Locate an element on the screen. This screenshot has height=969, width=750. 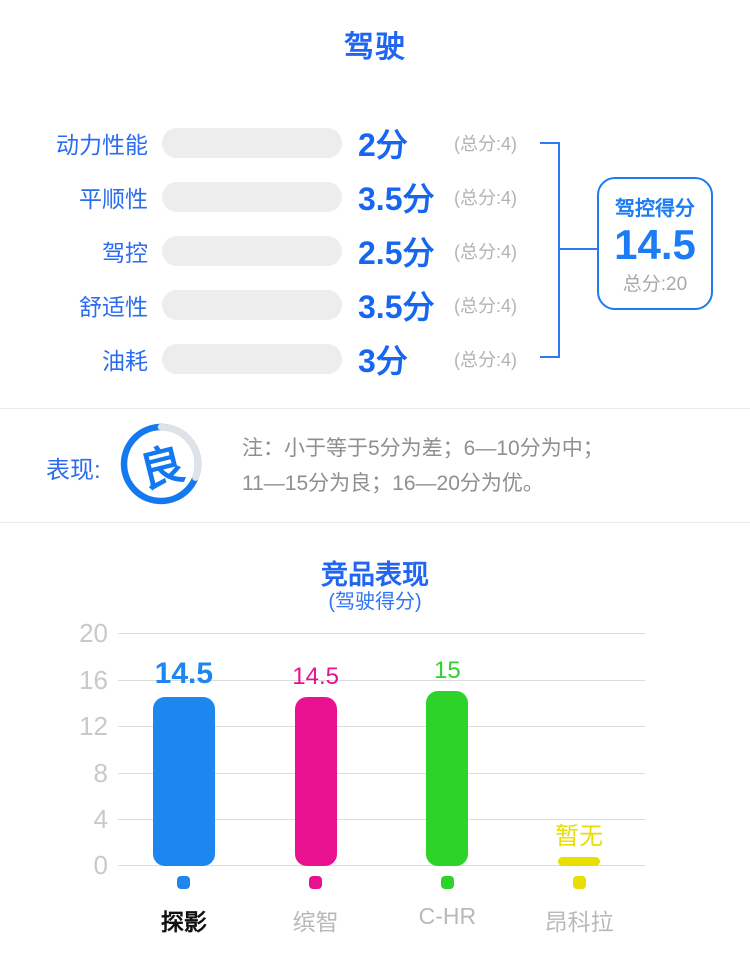
y-tick-4: 4 is located at coordinates (100, 819).